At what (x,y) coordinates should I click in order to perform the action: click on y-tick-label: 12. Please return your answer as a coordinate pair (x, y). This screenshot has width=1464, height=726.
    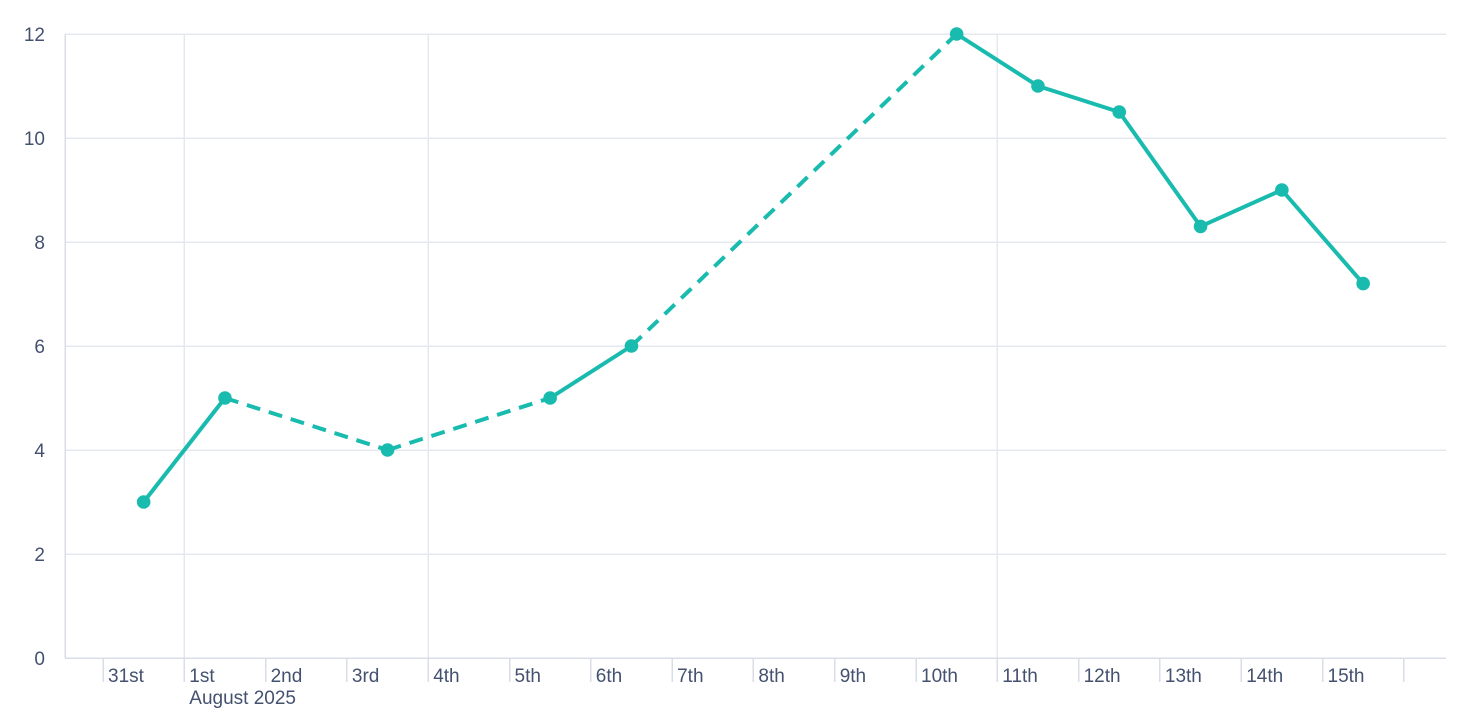
    Looking at the image, I should click on (34, 35).